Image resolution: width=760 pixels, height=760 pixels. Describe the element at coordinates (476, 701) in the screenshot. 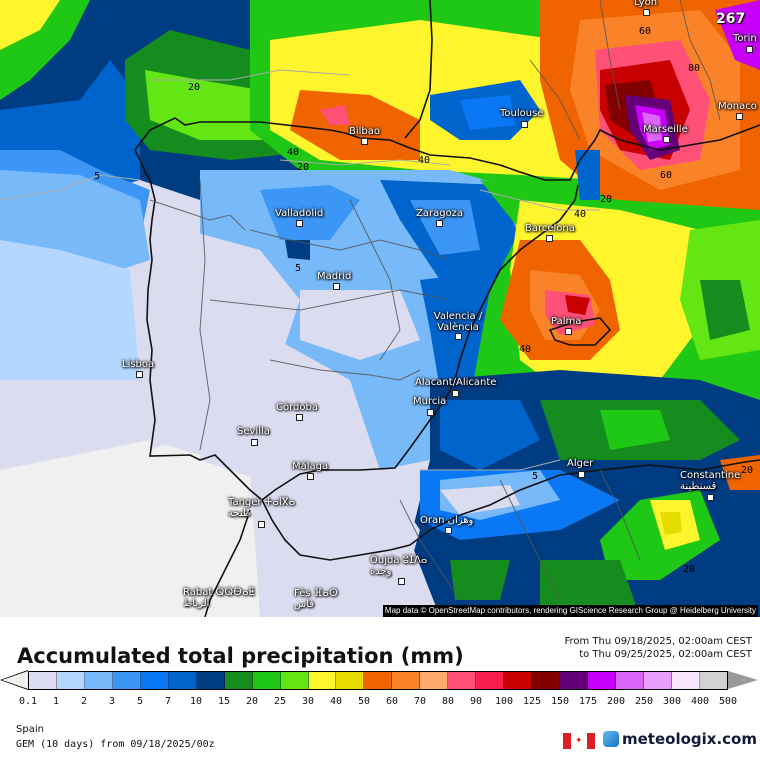

I see `colorbar-tick-label: 90` at that location.